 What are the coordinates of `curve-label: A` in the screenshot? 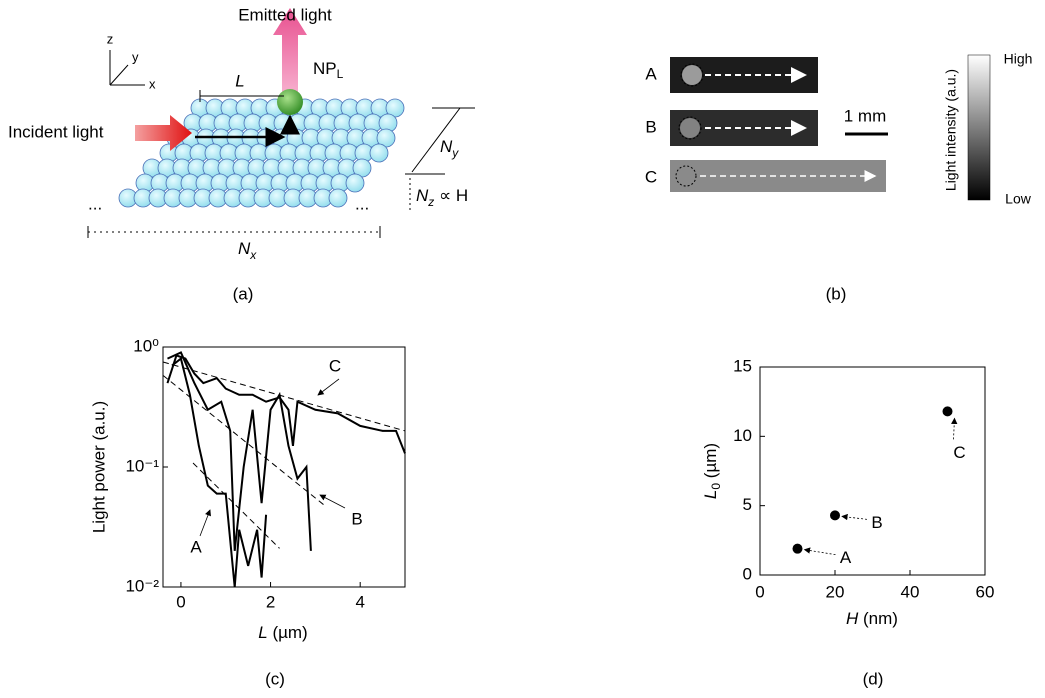 It's located at (196, 546).